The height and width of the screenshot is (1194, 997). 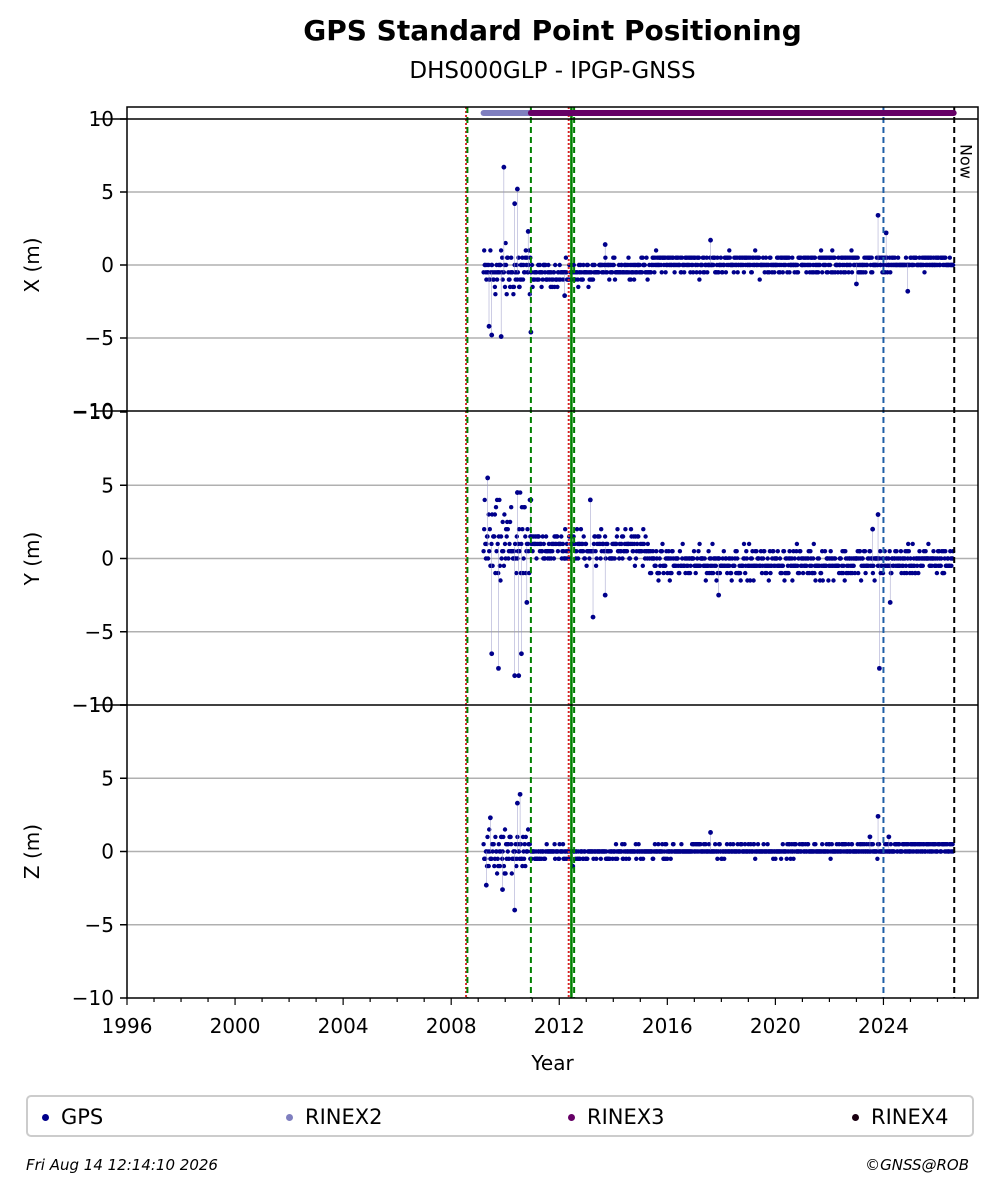 What do you see at coordinates (507, 851) in the screenshot?
I see `series-gps-panel2-seg0` at bounding box center [507, 851].